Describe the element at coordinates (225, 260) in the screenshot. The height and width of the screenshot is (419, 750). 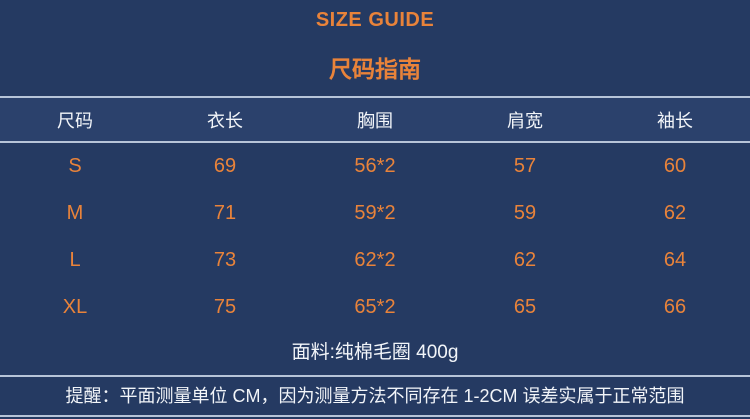
I see `value-cell: 73` at that location.